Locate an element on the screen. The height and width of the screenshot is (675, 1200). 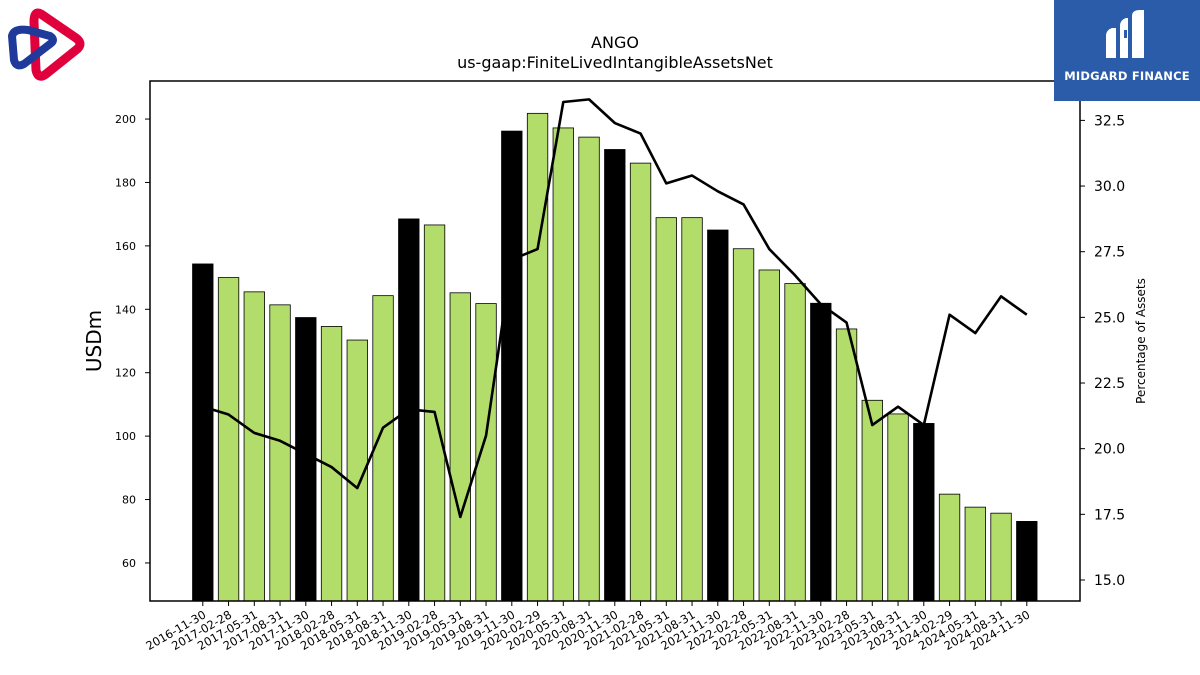
right-tick-label: 27.5 is located at coordinates (1109, 253).